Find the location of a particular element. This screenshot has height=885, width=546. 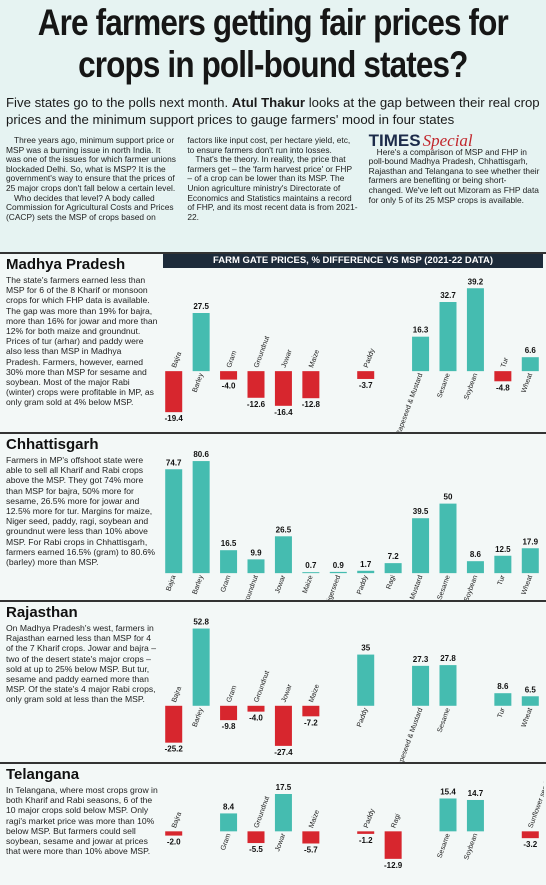

value-label: -2.0 is located at coordinates (174, 842).